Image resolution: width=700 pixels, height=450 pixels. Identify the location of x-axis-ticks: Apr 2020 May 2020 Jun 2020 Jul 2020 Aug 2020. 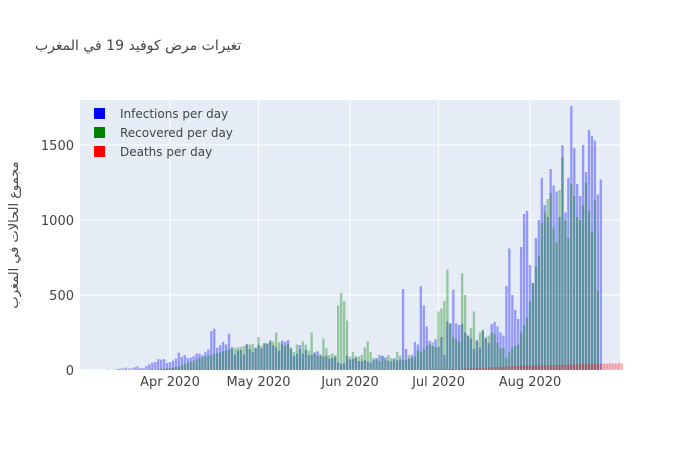
(350, 382).